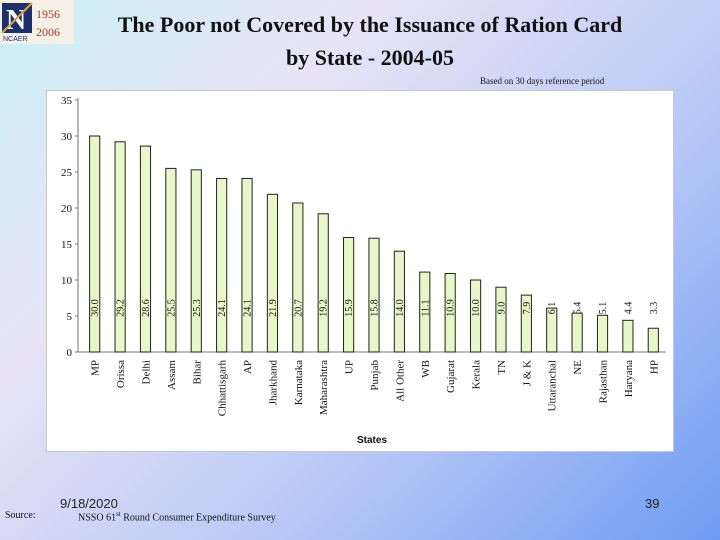  Describe the element at coordinates (67, 101) in the screenshot. I see `y-tick-label: 35` at that location.